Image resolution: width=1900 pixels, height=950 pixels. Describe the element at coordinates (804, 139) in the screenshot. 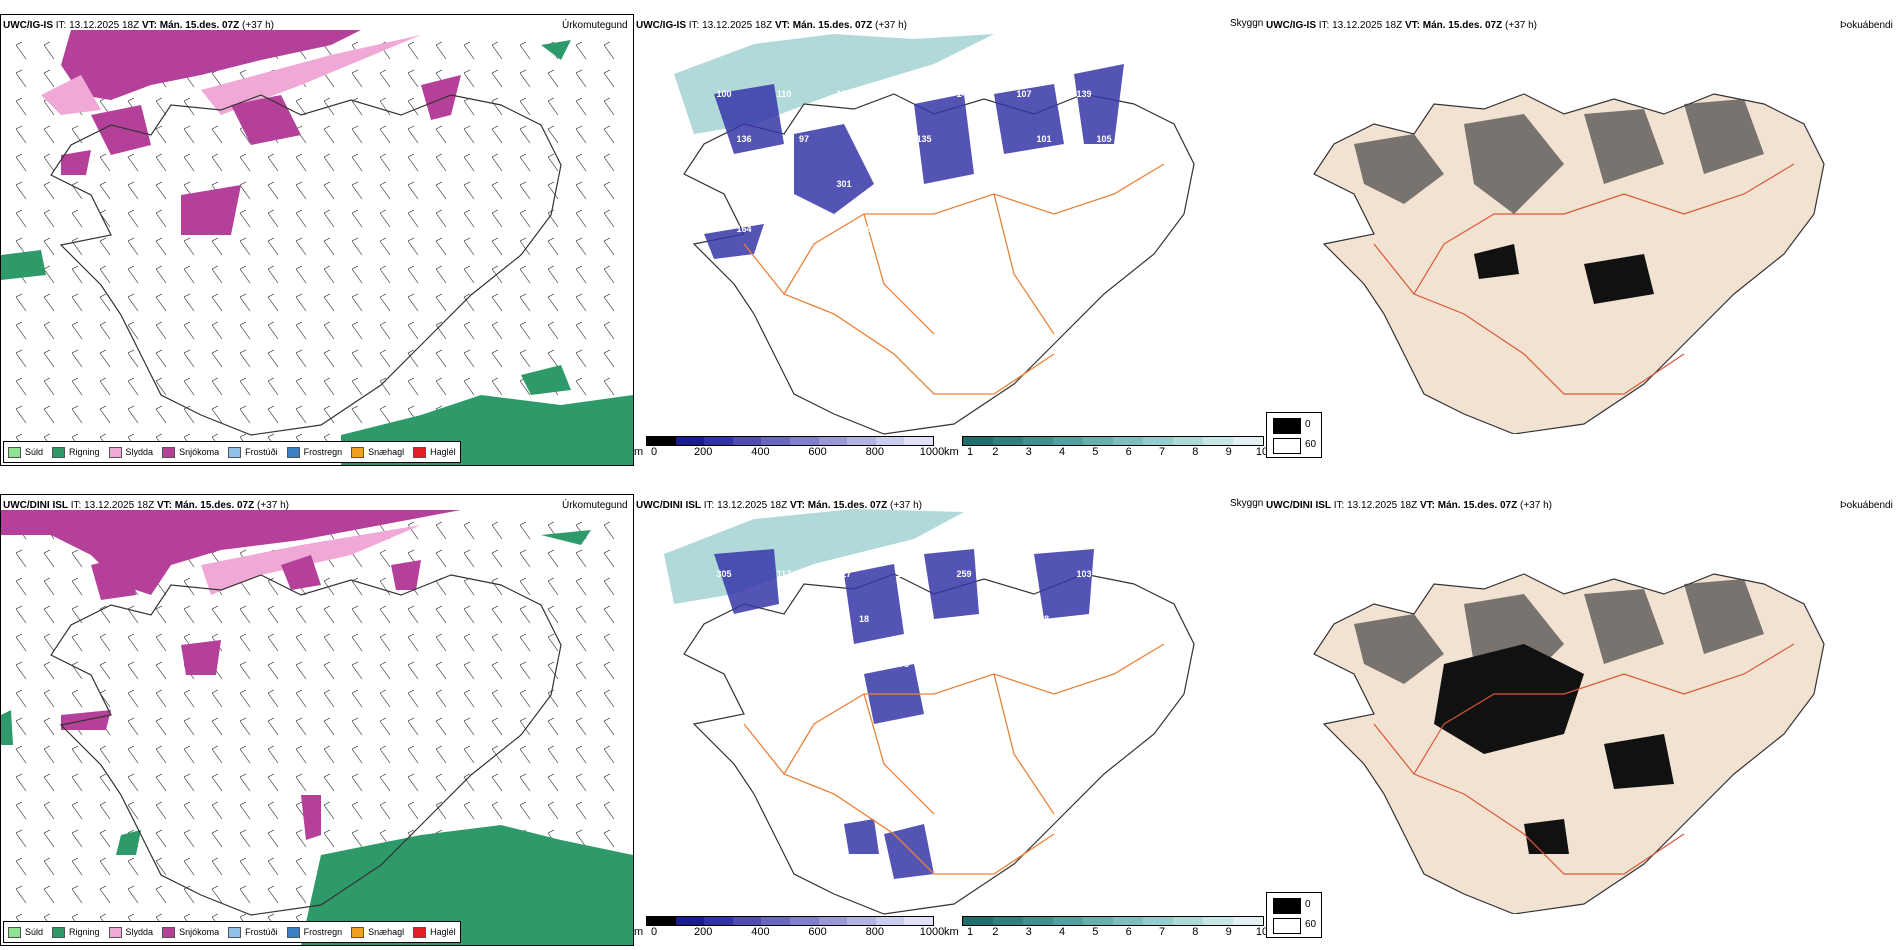

I see `cloud-base-value: 97` at that location.